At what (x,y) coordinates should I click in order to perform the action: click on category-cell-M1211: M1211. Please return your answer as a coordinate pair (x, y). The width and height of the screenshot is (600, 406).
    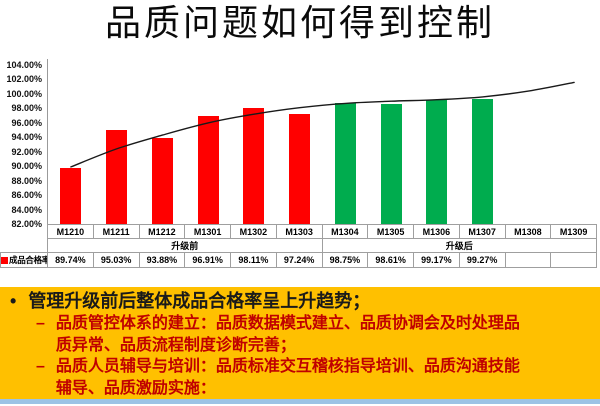
    Looking at the image, I should click on (116, 231).